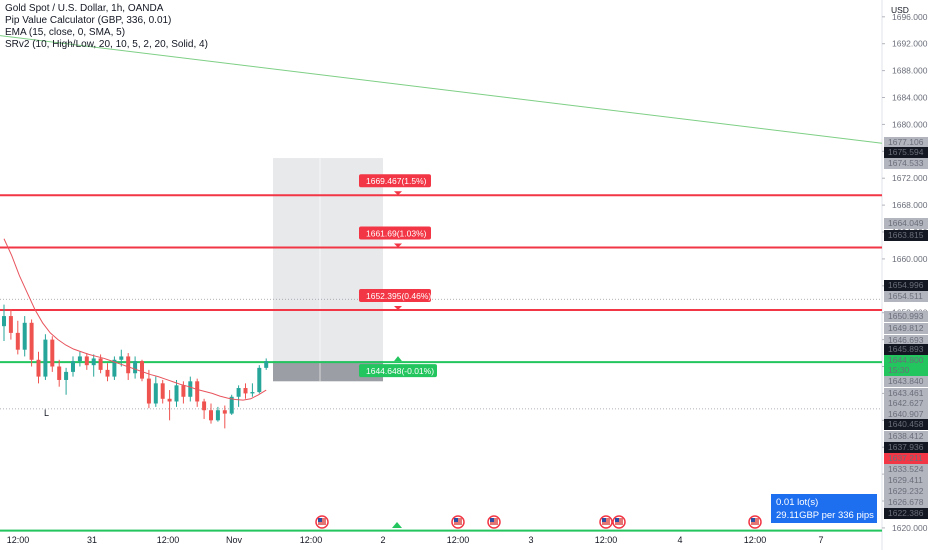 The width and height of the screenshot is (932, 550). I want to click on resistance-level-label: 1661.69(1.03%), so click(396, 234).